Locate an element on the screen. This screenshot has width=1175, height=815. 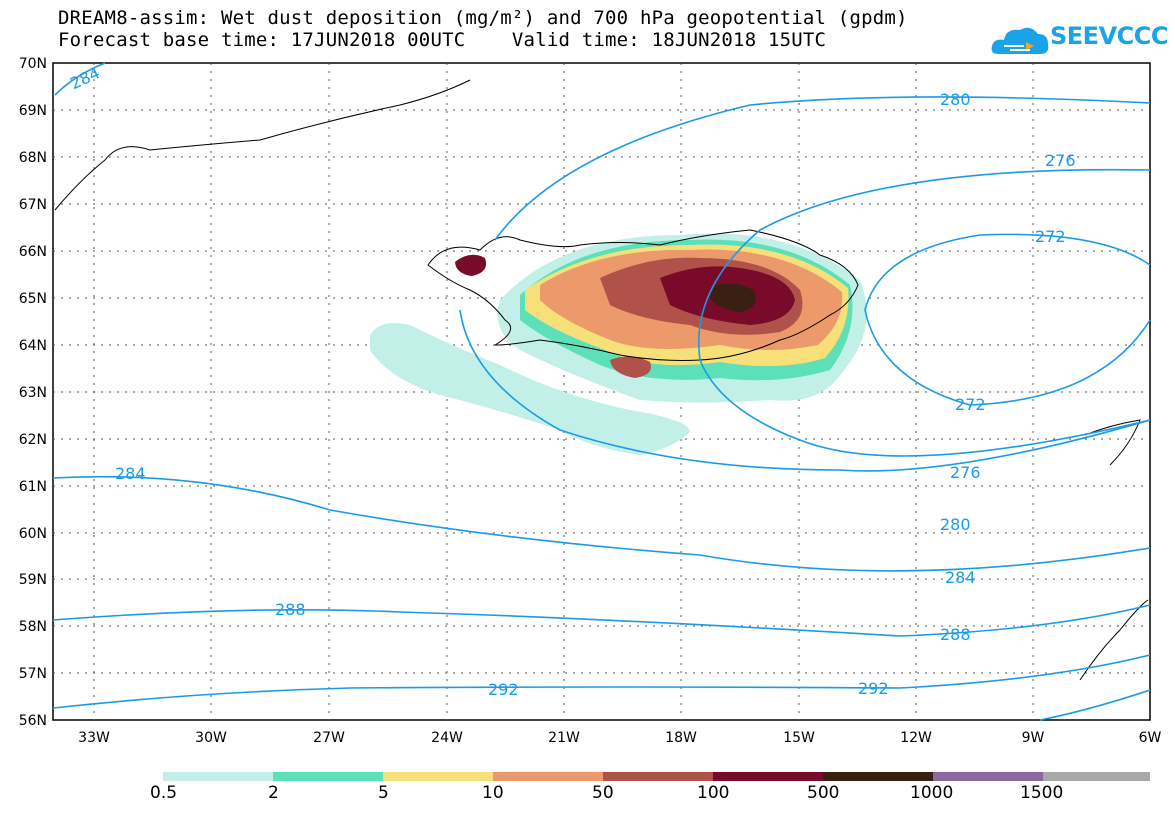
lon-label: 27W is located at coordinates (329, 738).